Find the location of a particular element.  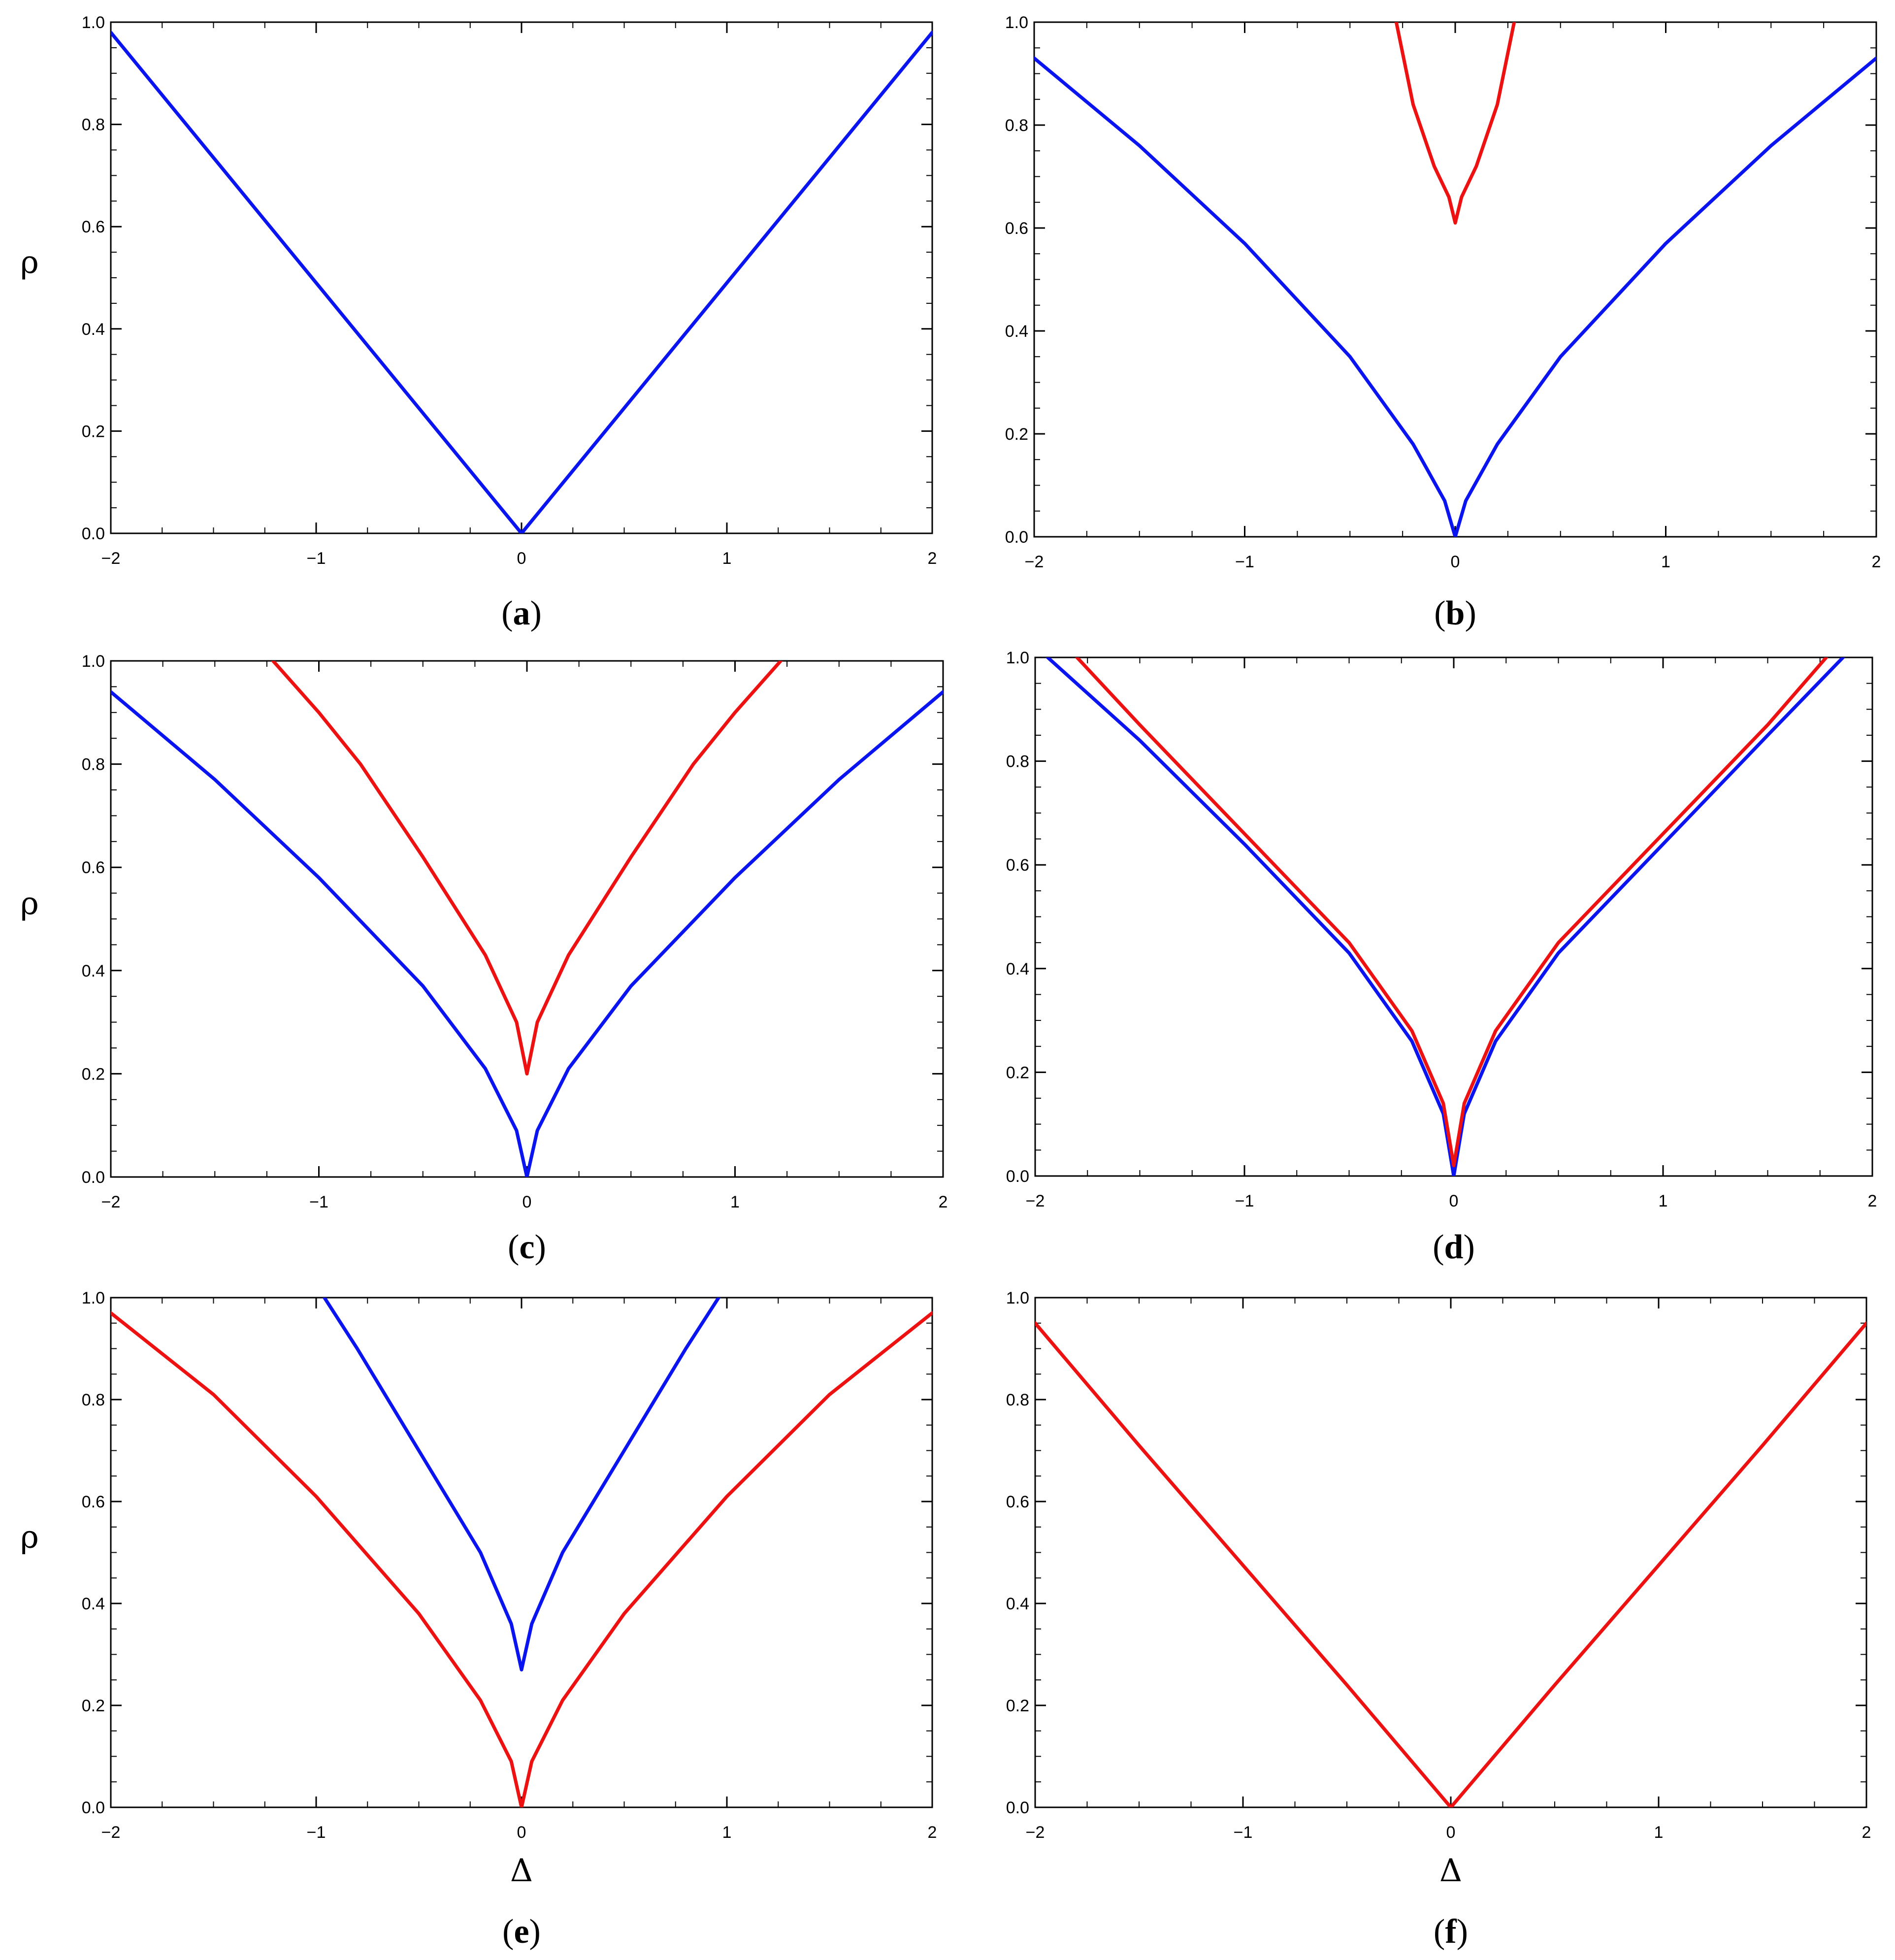

caption-letter: c is located at coordinates (526, 1247).